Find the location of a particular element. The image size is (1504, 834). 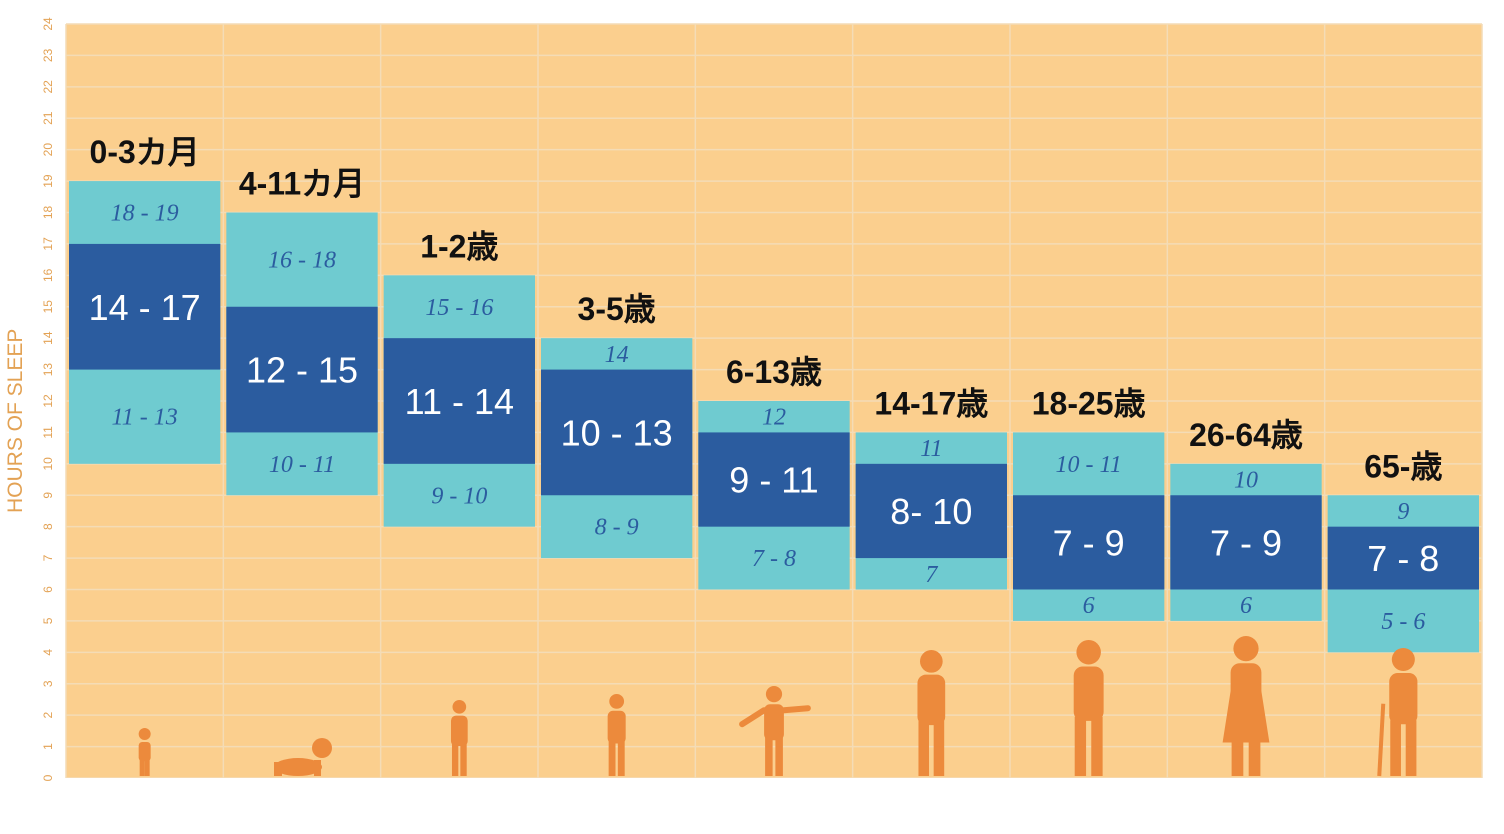

y-tick-label: 17 is located at coordinates (48, 244).